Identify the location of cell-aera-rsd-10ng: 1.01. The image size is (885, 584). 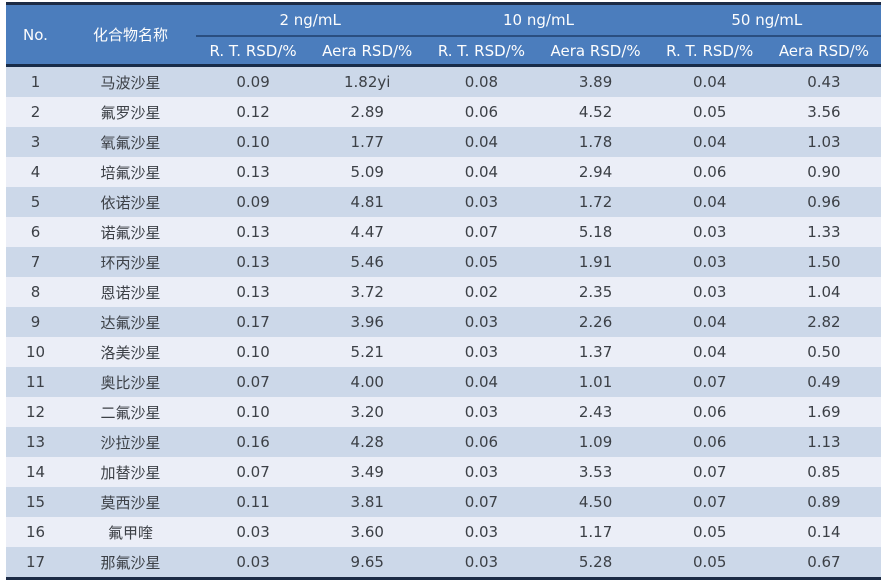
(595, 382).